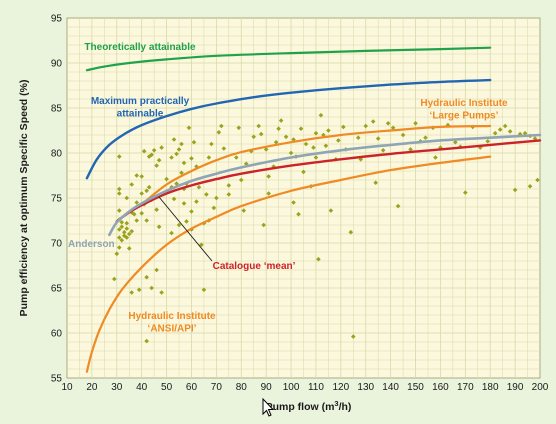 The image size is (556, 424). I want to click on x-tick-label: 140, so click(390, 387).